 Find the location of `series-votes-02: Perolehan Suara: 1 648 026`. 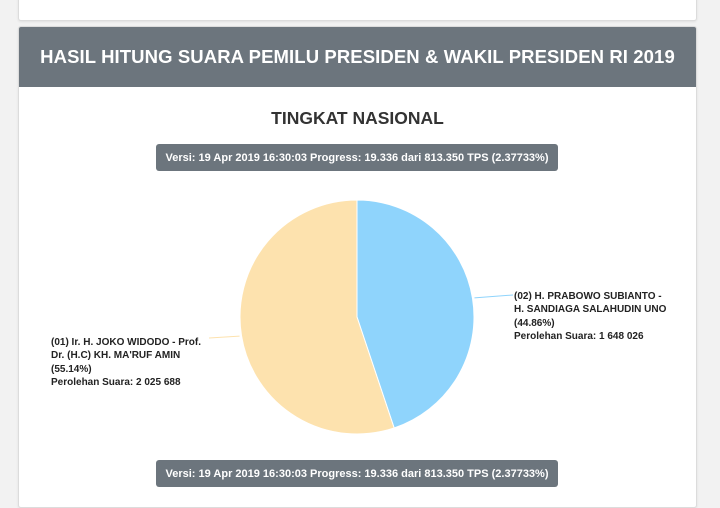

series-votes-02: Perolehan Suara: 1 648 026 is located at coordinates (579, 337).